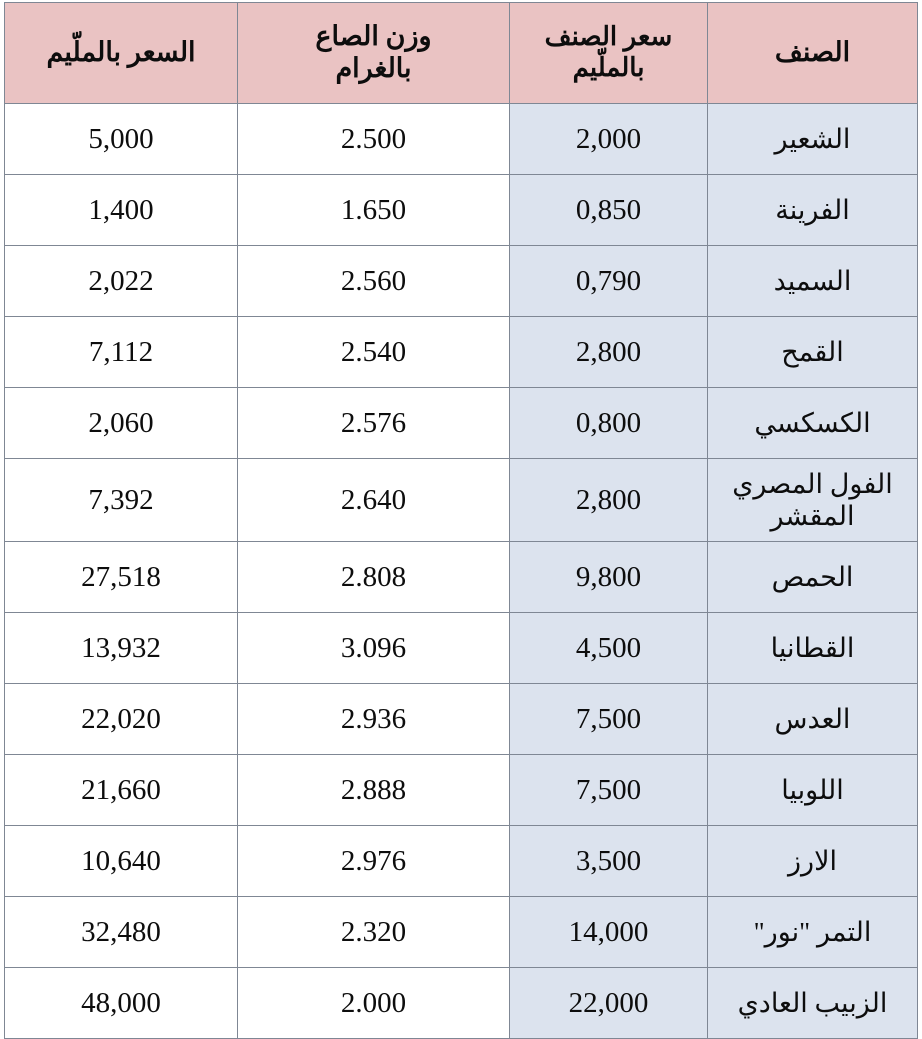  Describe the element at coordinates (121, 500) in the screenshot. I see `cell-price: 7,392` at that location.